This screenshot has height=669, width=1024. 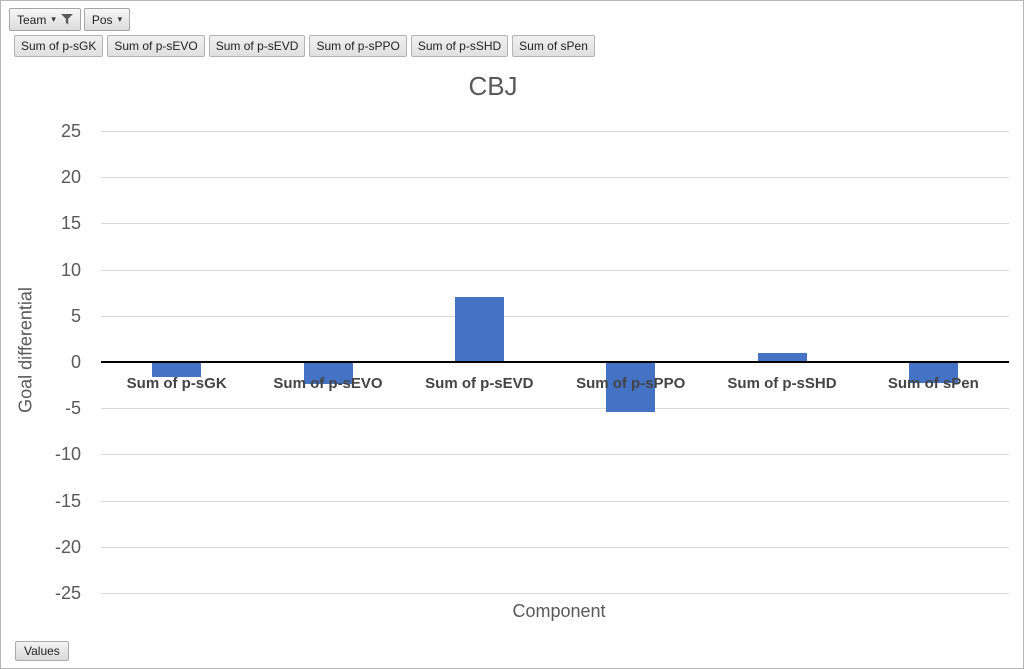 What do you see at coordinates (782, 357) in the screenshot?
I see `bar-sum-of-p-sshd` at bounding box center [782, 357].